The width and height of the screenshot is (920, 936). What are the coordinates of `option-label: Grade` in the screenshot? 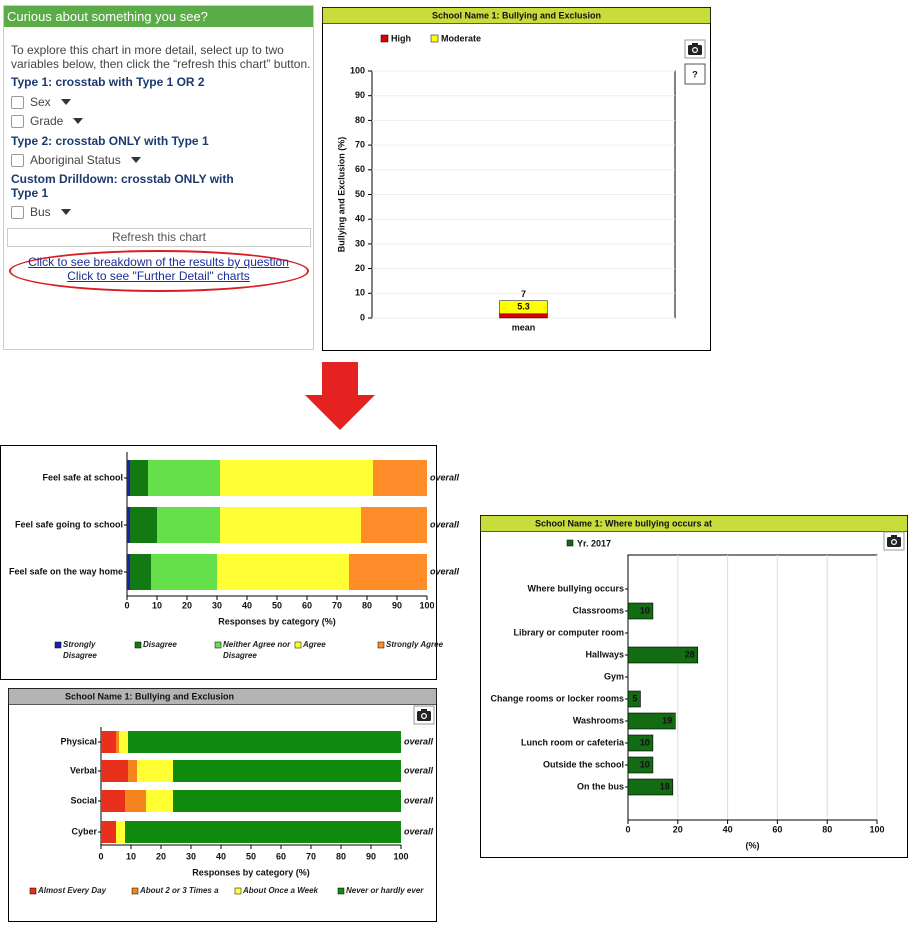 It's located at (47, 121).